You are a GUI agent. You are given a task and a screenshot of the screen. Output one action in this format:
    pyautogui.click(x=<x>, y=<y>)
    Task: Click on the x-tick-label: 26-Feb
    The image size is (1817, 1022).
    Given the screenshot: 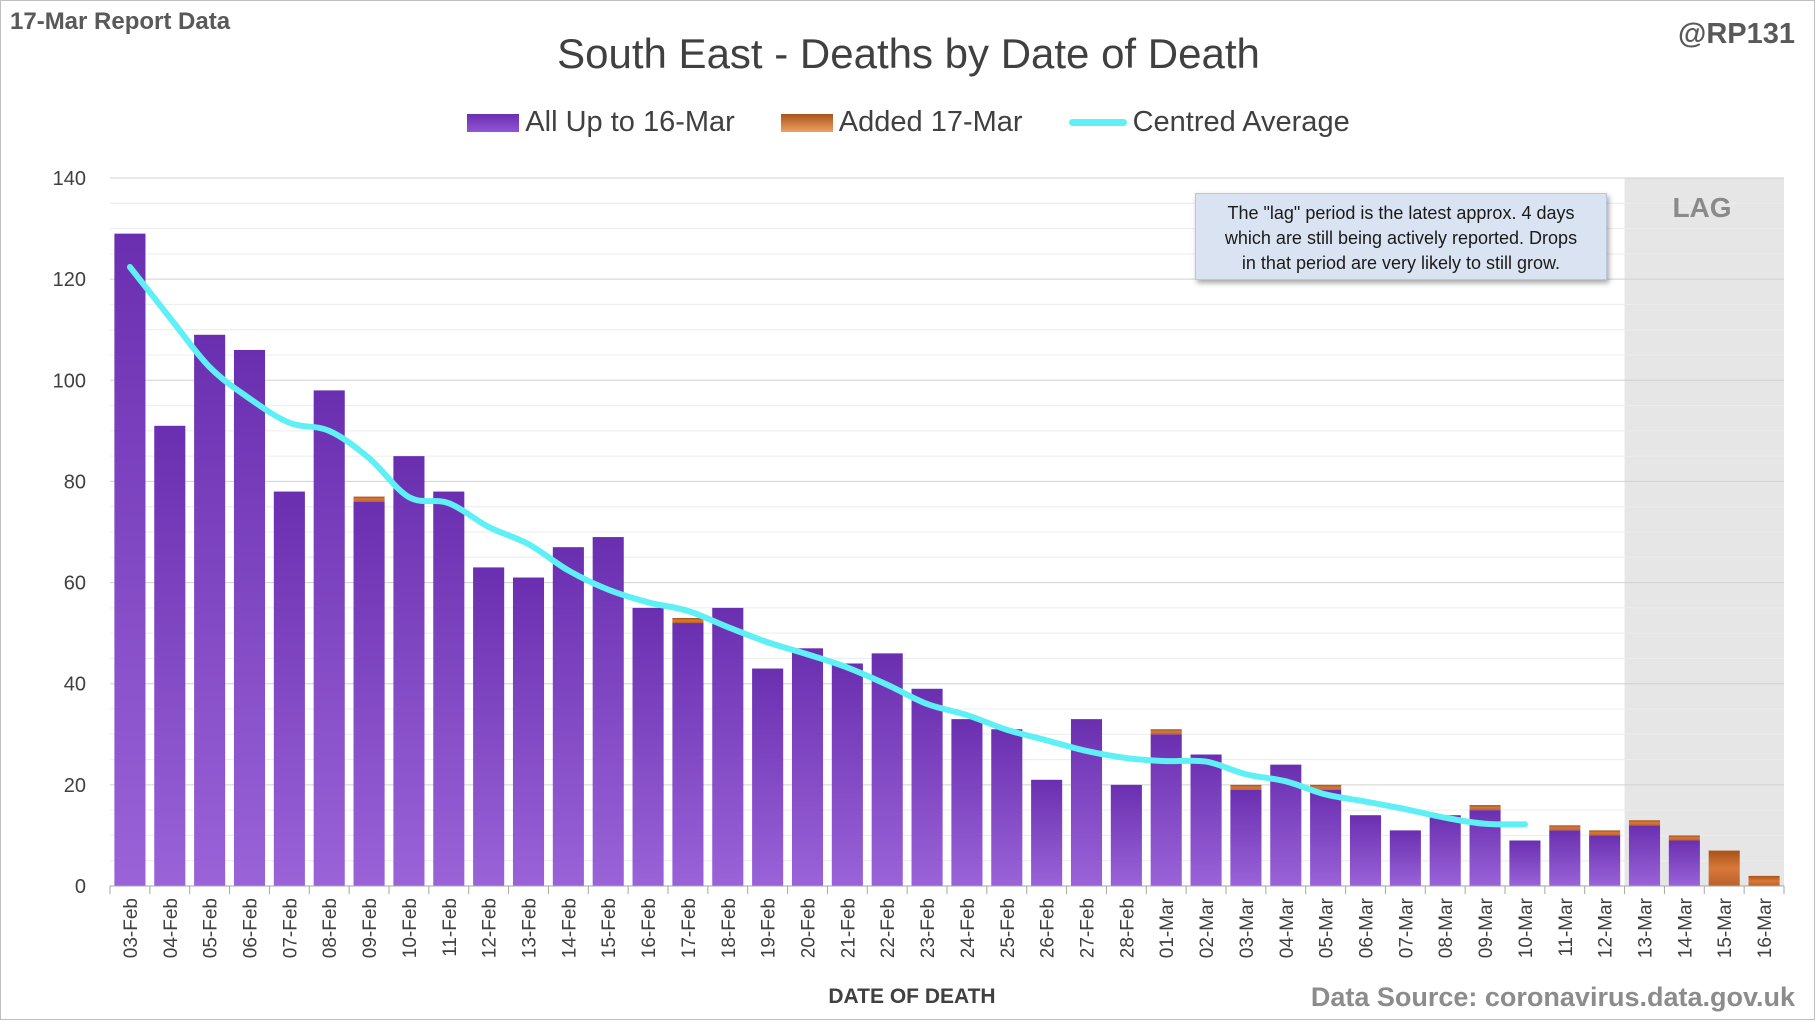 What is the action you would take?
    pyautogui.click(x=1048, y=928)
    